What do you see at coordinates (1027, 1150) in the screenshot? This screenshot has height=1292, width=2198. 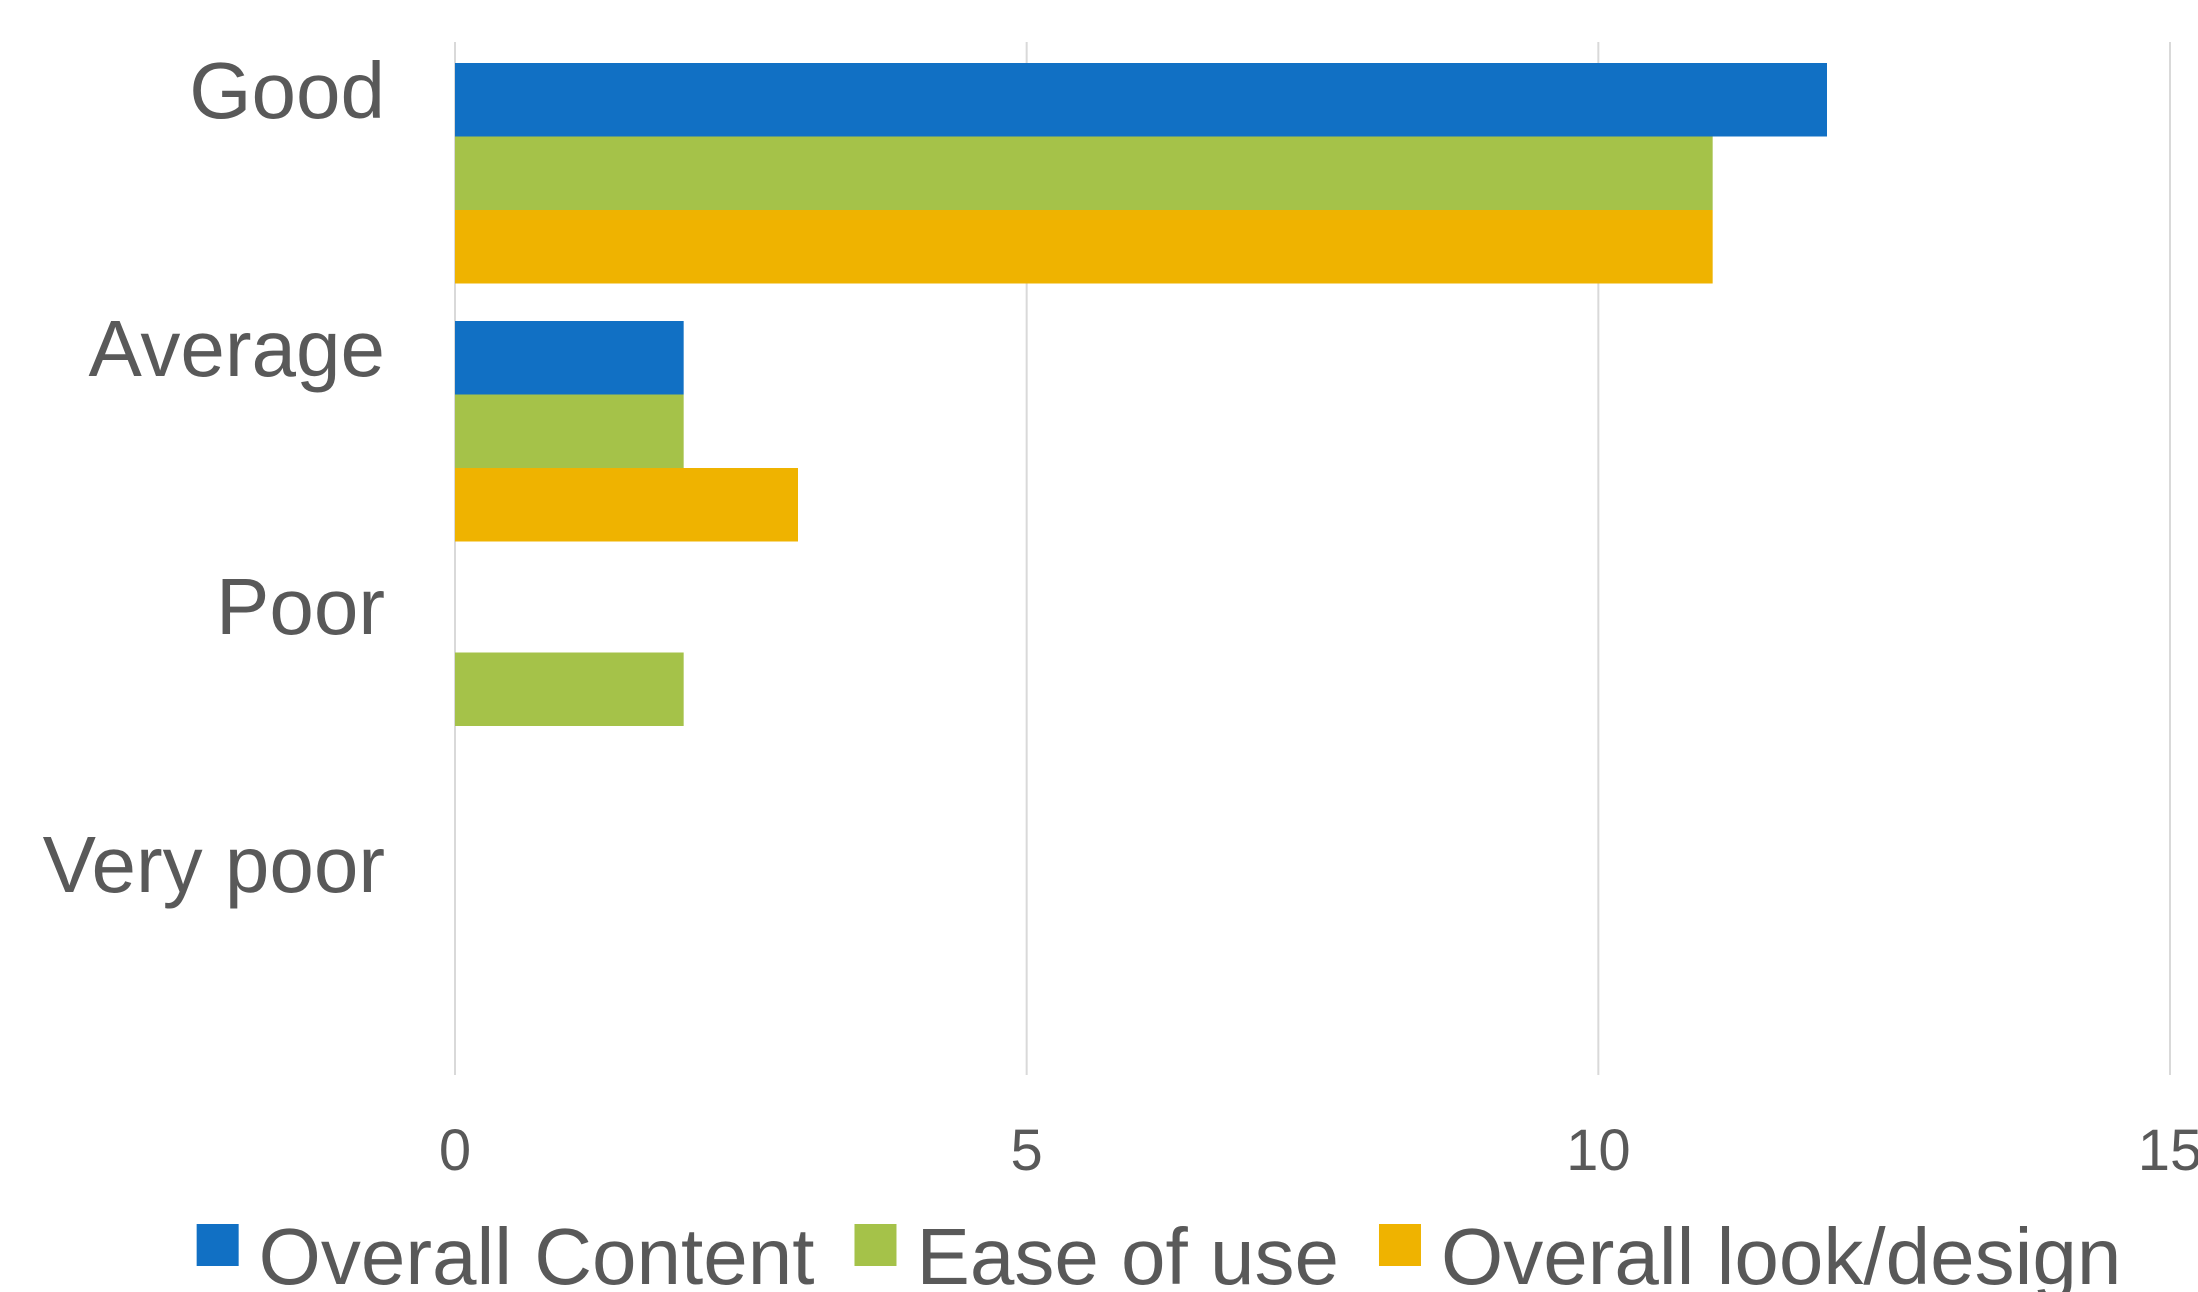 I see `x-tick-label: 5` at bounding box center [1027, 1150].